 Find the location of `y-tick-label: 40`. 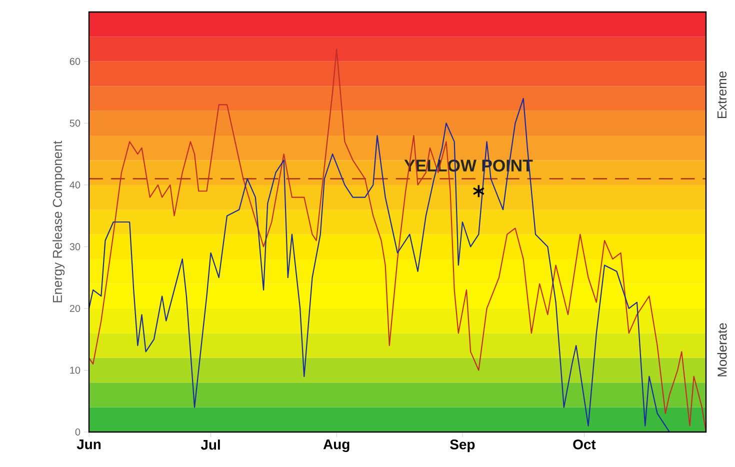

y-tick-label: 40 is located at coordinates (75, 184).